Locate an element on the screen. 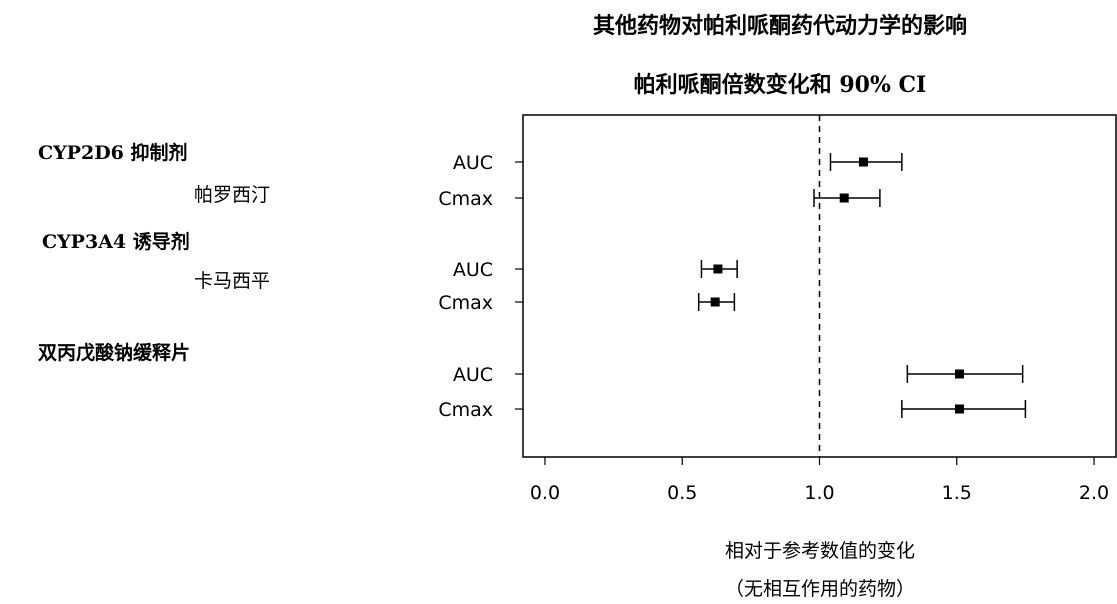  x-tick-label: 0.0 is located at coordinates (545, 493).